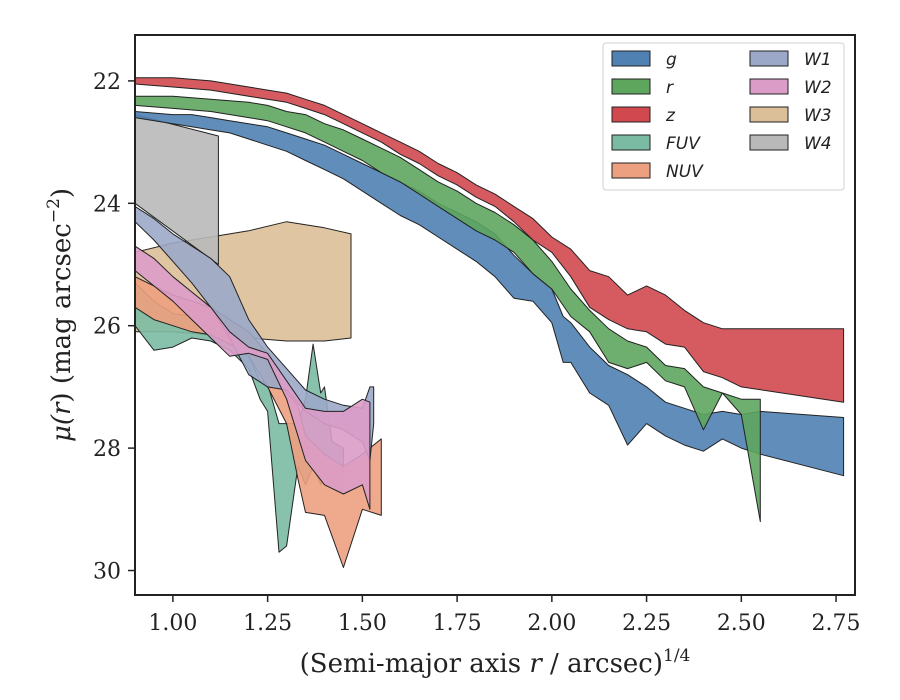  What do you see at coordinates (107, 572) in the screenshot?
I see `y-tick-label: 30` at bounding box center [107, 572].